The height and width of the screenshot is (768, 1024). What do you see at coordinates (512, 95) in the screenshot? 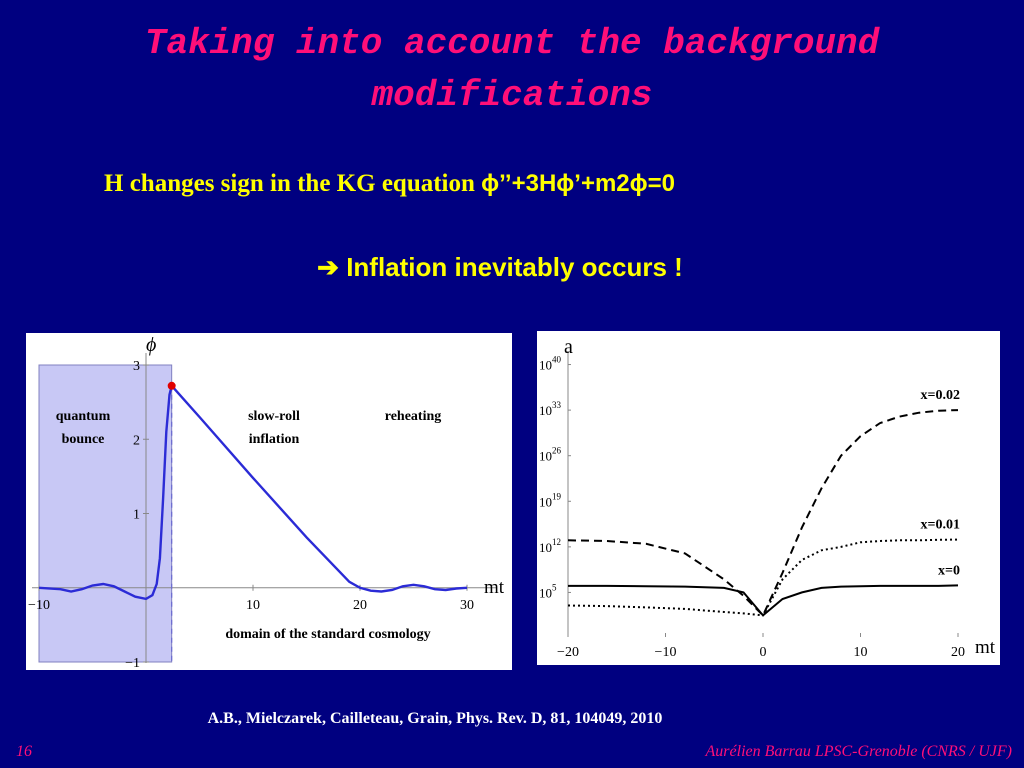
I see `title-line-2: modifications` at bounding box center [512, 95].